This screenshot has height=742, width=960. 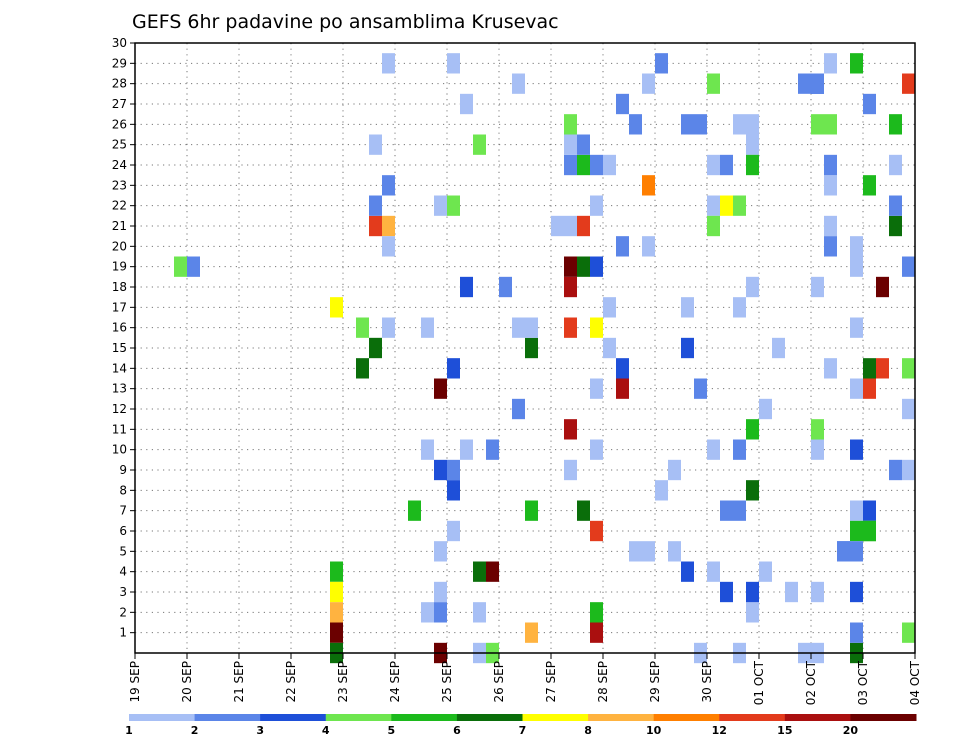 What do you see at coordinates (784, 730) in the screenshot?
I see `colorbar-label: 15` at bounding box center [784, 730].